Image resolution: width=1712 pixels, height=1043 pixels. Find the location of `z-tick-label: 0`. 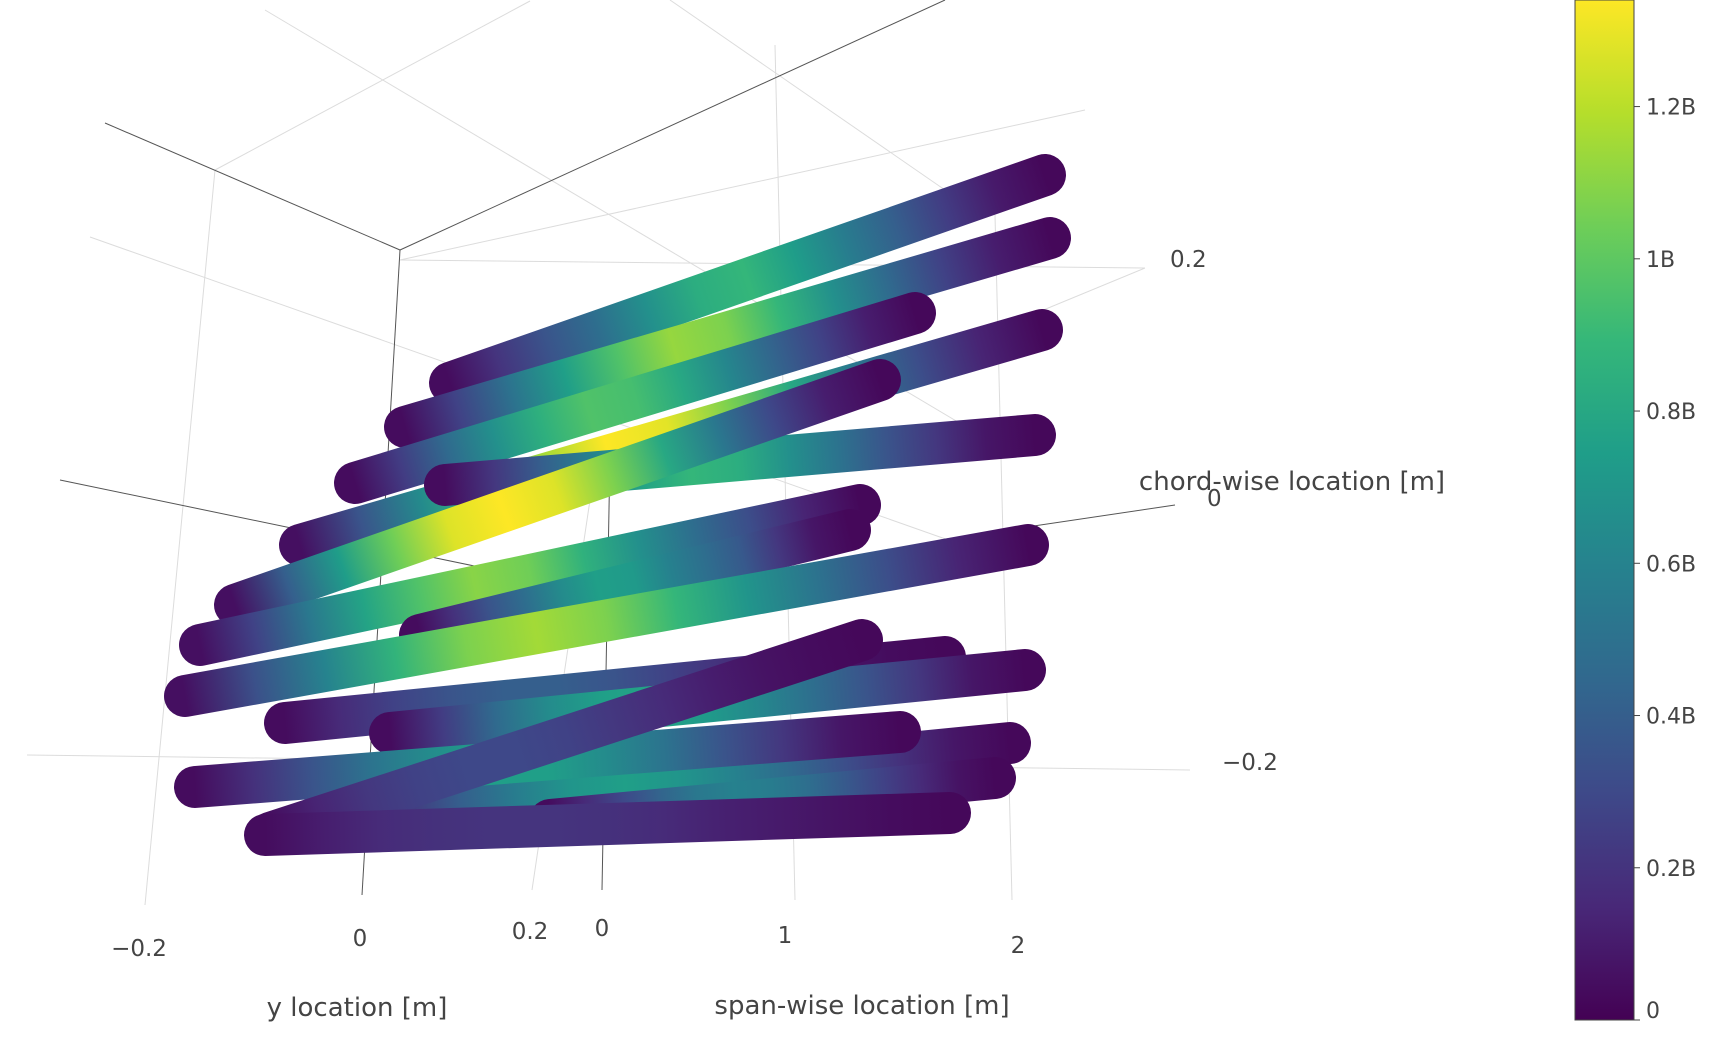

z-tick-label: 0 is located at coordinates (1214, 499).